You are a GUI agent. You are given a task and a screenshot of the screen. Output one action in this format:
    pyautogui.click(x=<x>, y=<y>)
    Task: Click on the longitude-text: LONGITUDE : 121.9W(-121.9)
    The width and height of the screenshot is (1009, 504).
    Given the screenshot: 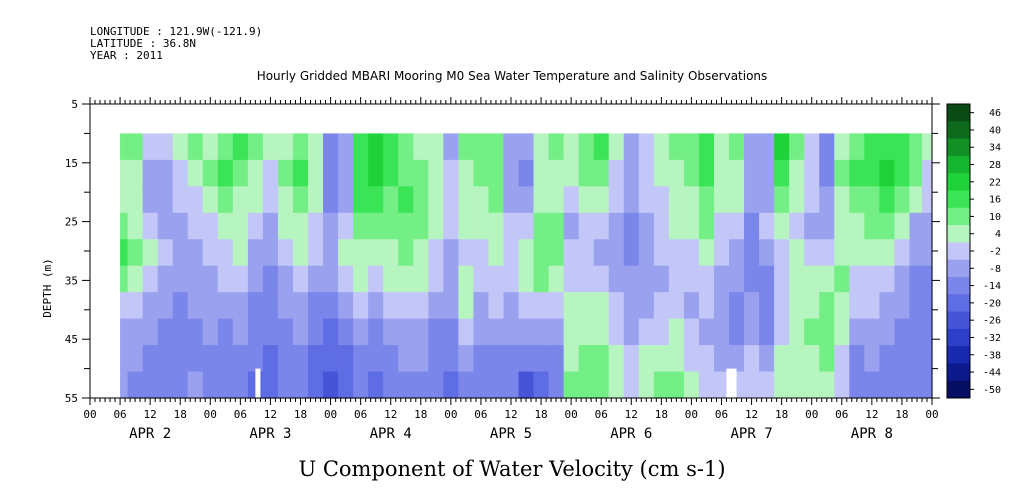 What is the action you would take?
    pyautogui.click(x=176, y=31)
    